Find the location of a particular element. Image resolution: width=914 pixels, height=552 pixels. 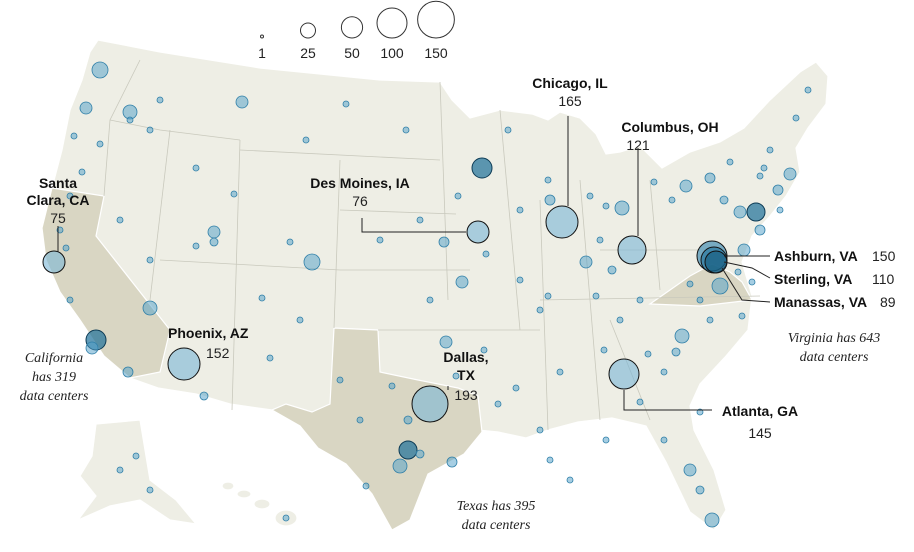

leader-manassas is located at coordinates (746, 285).